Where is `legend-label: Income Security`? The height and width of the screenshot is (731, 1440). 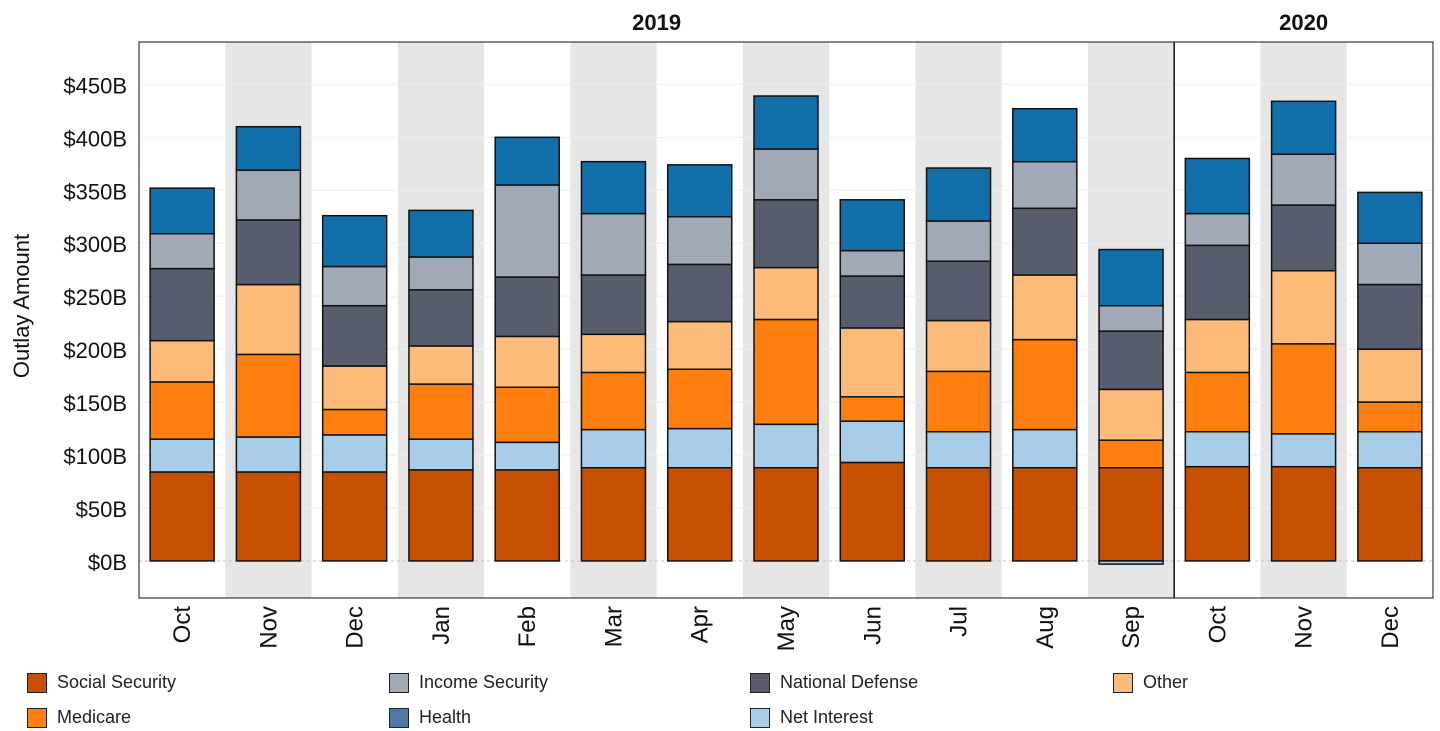 legend-label: Income Security is located at coordinates (484, 682).